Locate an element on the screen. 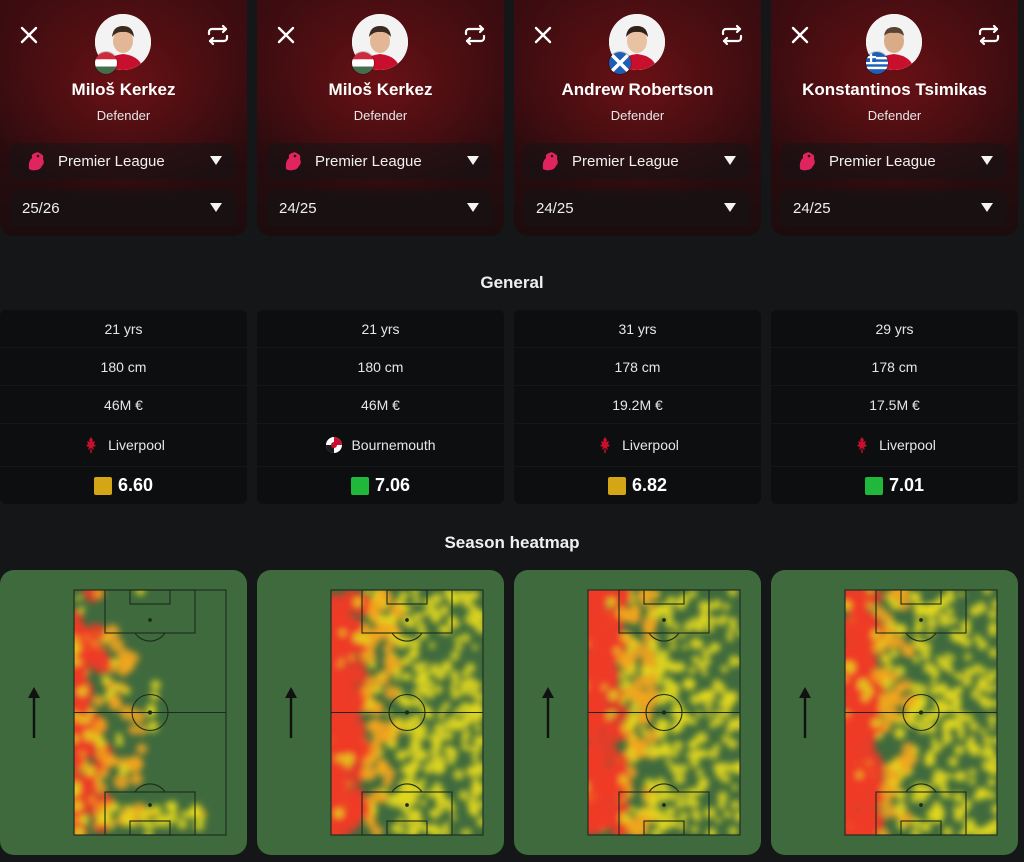  age-cell: 31 yrs is located at coordinates (637, 328).